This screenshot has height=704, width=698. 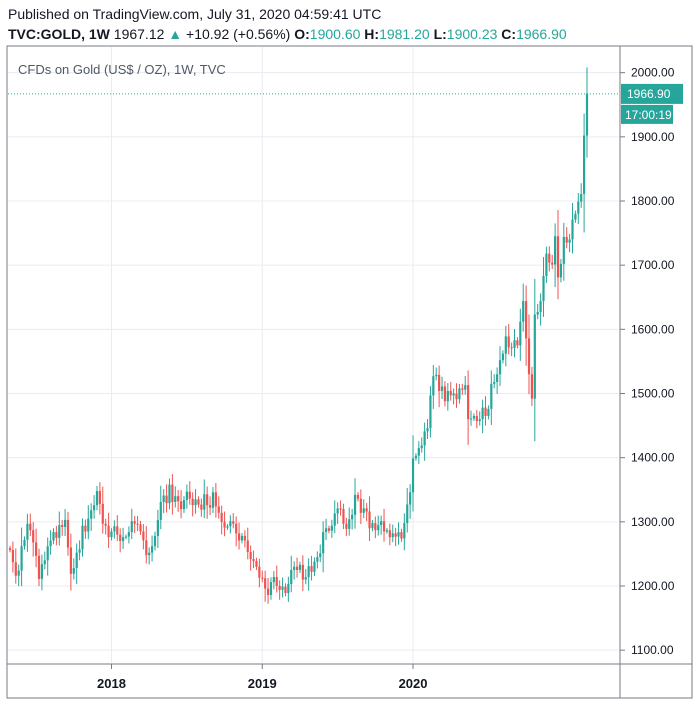 What do you see at coordinates (653, 394) in the screenshot?
I see `price-tick-label: 1500.00` at bounding box center [653, 394].